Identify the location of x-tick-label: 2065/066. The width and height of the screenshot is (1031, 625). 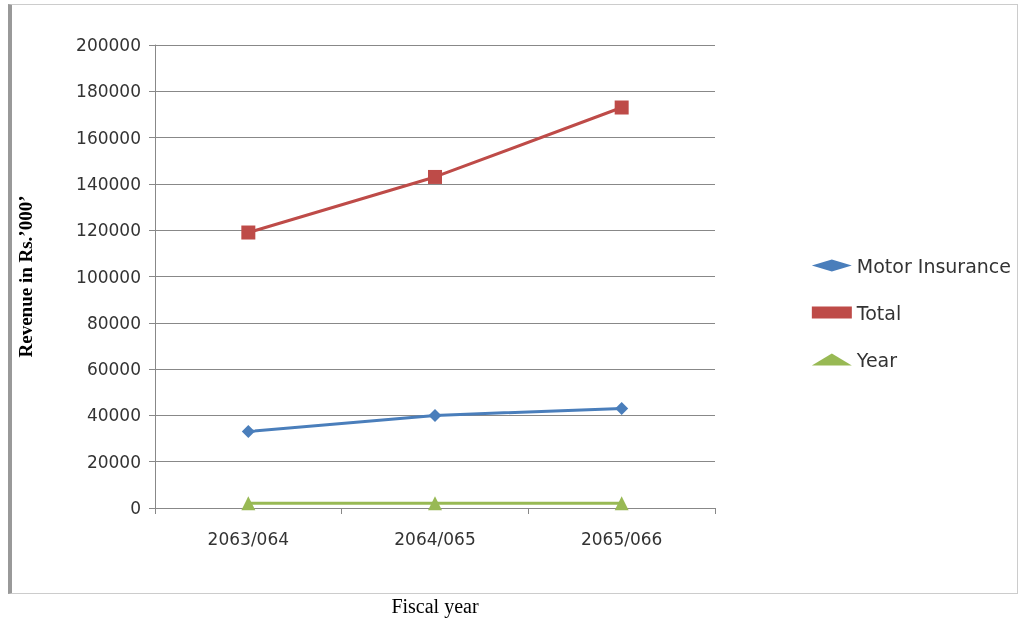
(621, 538).